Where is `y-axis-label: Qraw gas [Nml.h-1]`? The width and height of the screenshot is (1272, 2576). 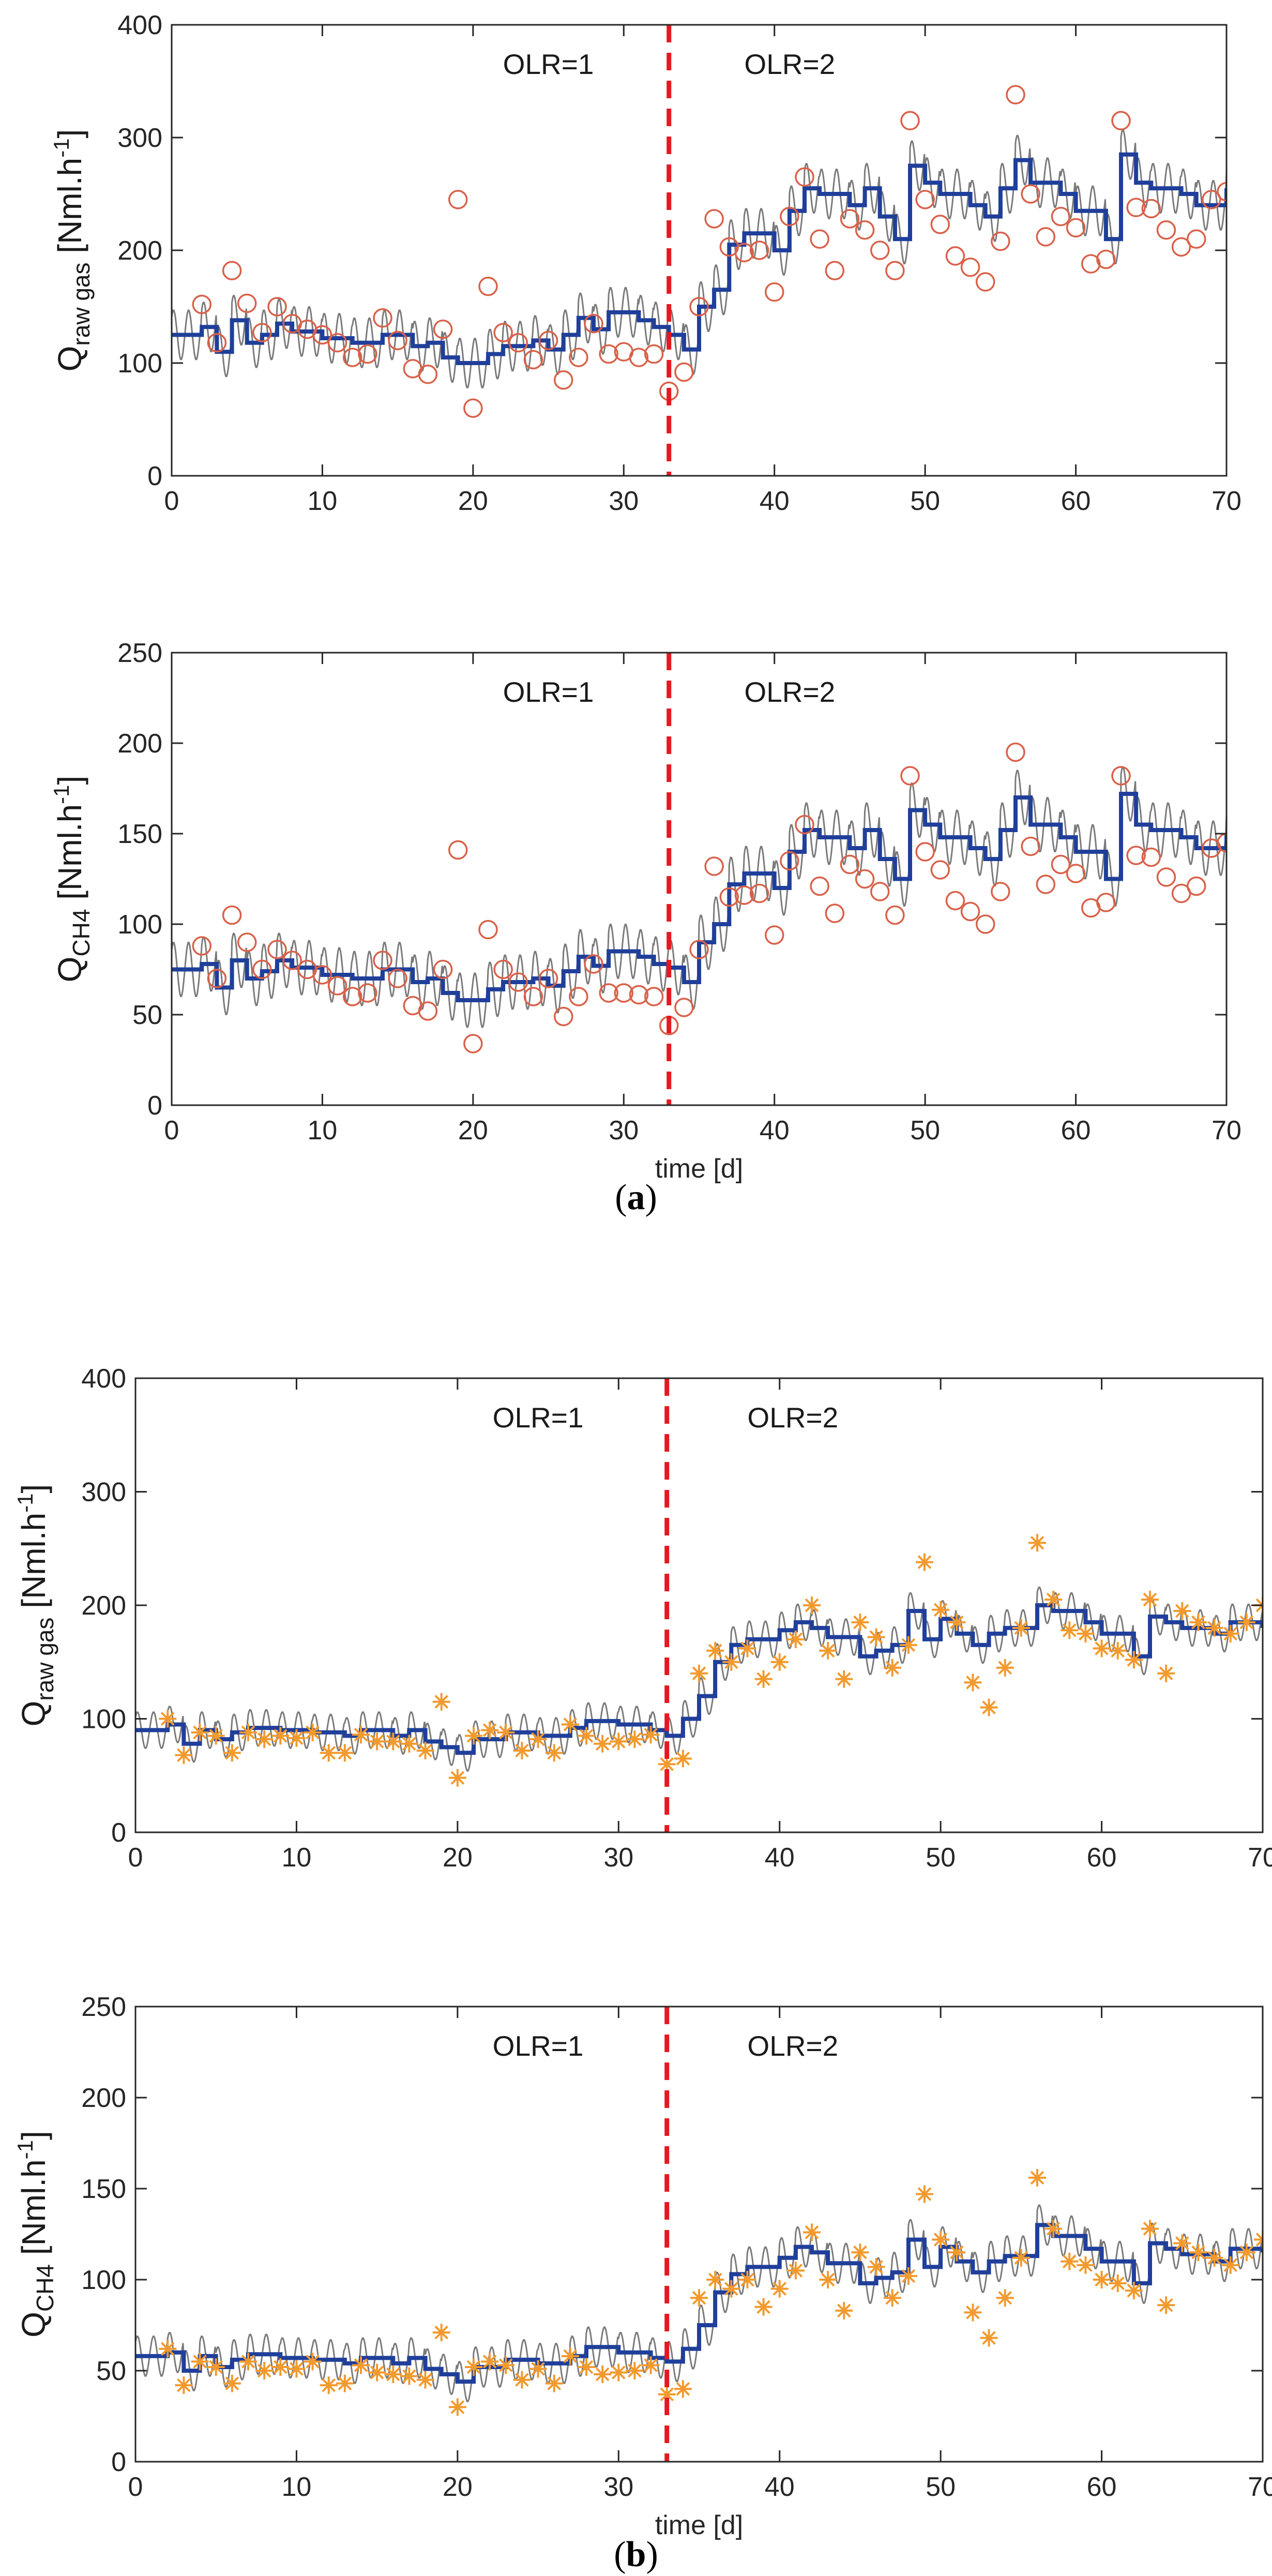 y-axis-label: Qraw gas [Nml.h-1] is located at coordinates (72, 250).